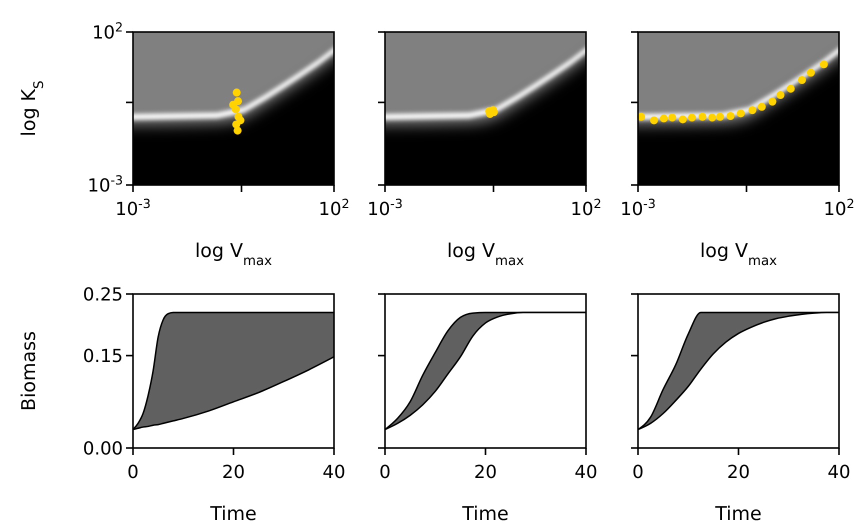 The width and height of the screenshot is (860, 531). Describe the element at coordinates (102, 356) in the screenshot. I see `y-tick-label: 0.15` at that location.